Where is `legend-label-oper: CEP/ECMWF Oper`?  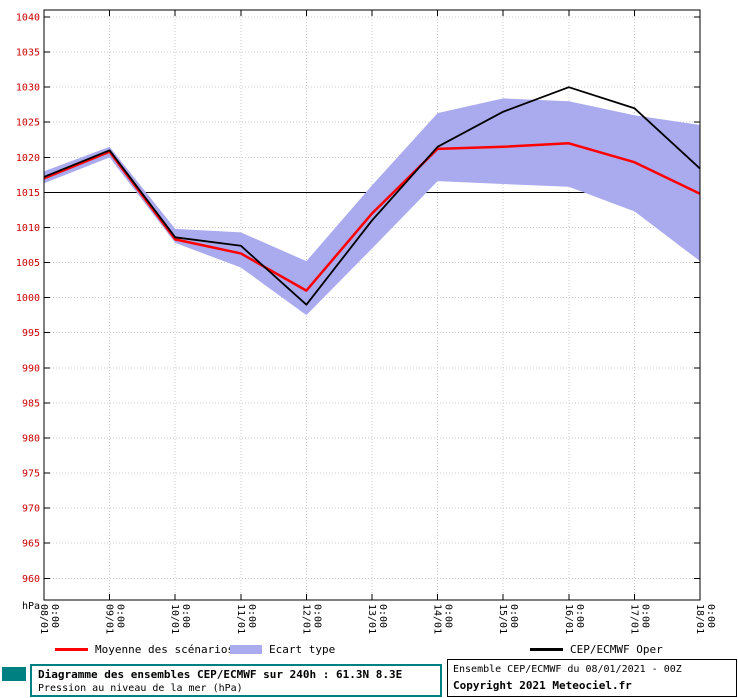
legend-label-oper: CEP/ECMWF Oper is located at coordinates (616, 649).